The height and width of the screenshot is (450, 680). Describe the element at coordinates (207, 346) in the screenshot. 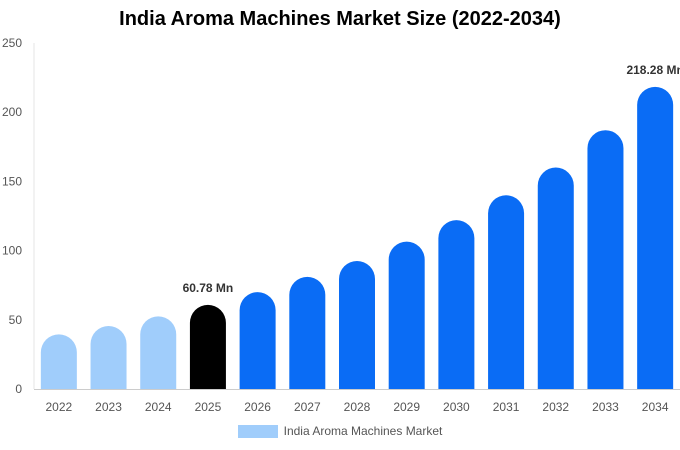

I see `bar-2025` at that location.